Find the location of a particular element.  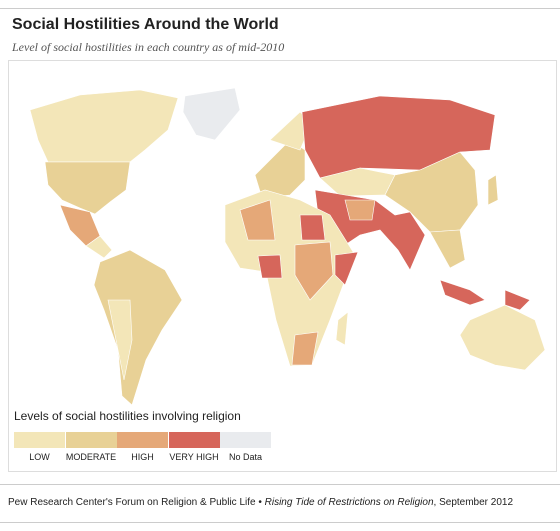

title: Social Hostilities Around the World is located at coordinates (145, 24).